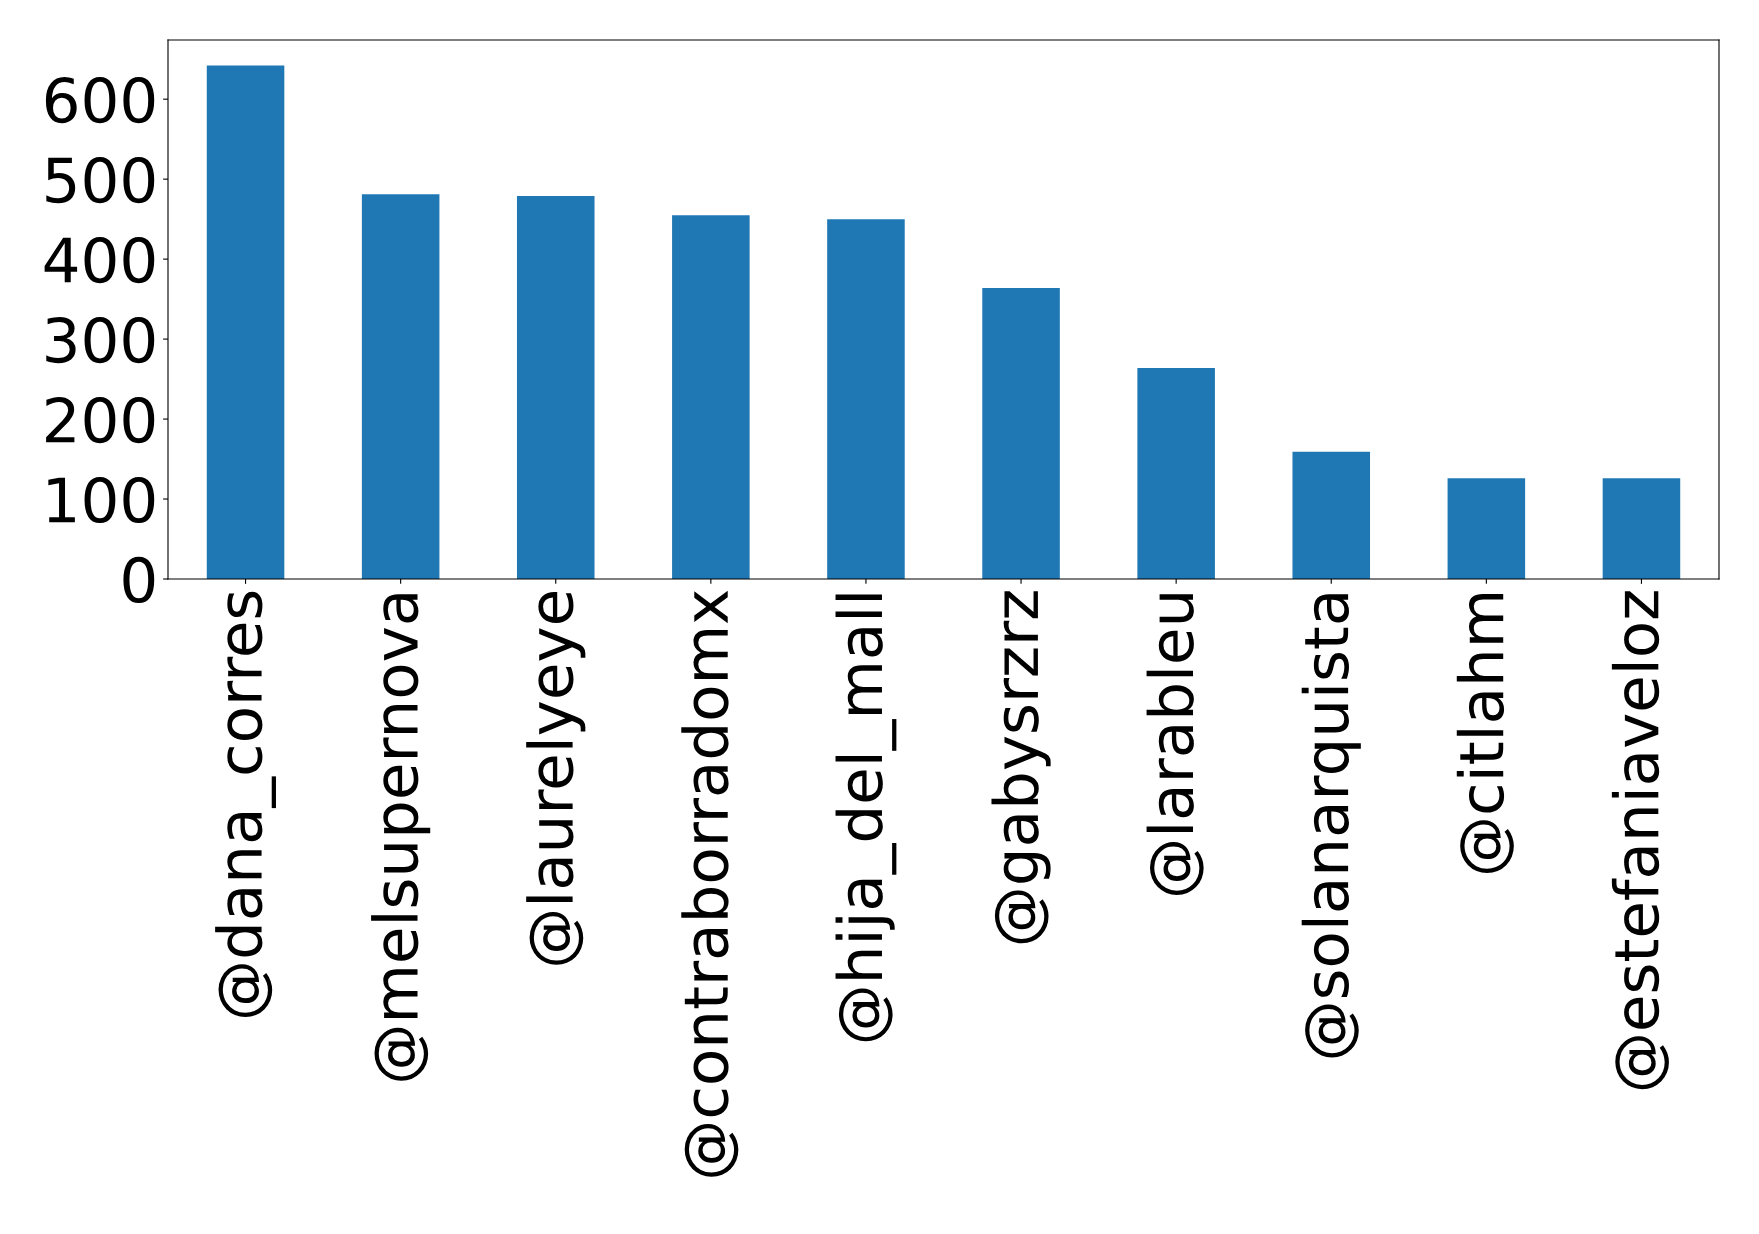 The image size is (1759, 1234). I want to click on x-tick-label: @contraborradomx, so click(710, 883).